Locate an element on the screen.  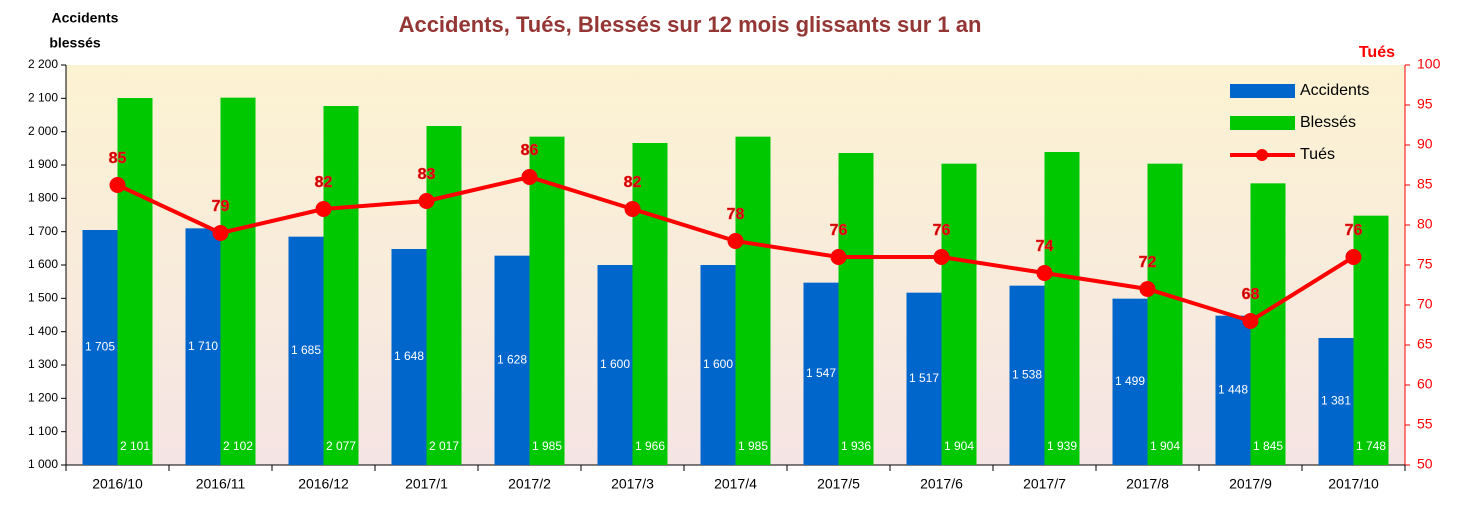
y-tick-label: 2 000 is located at coordinates (43, 131).